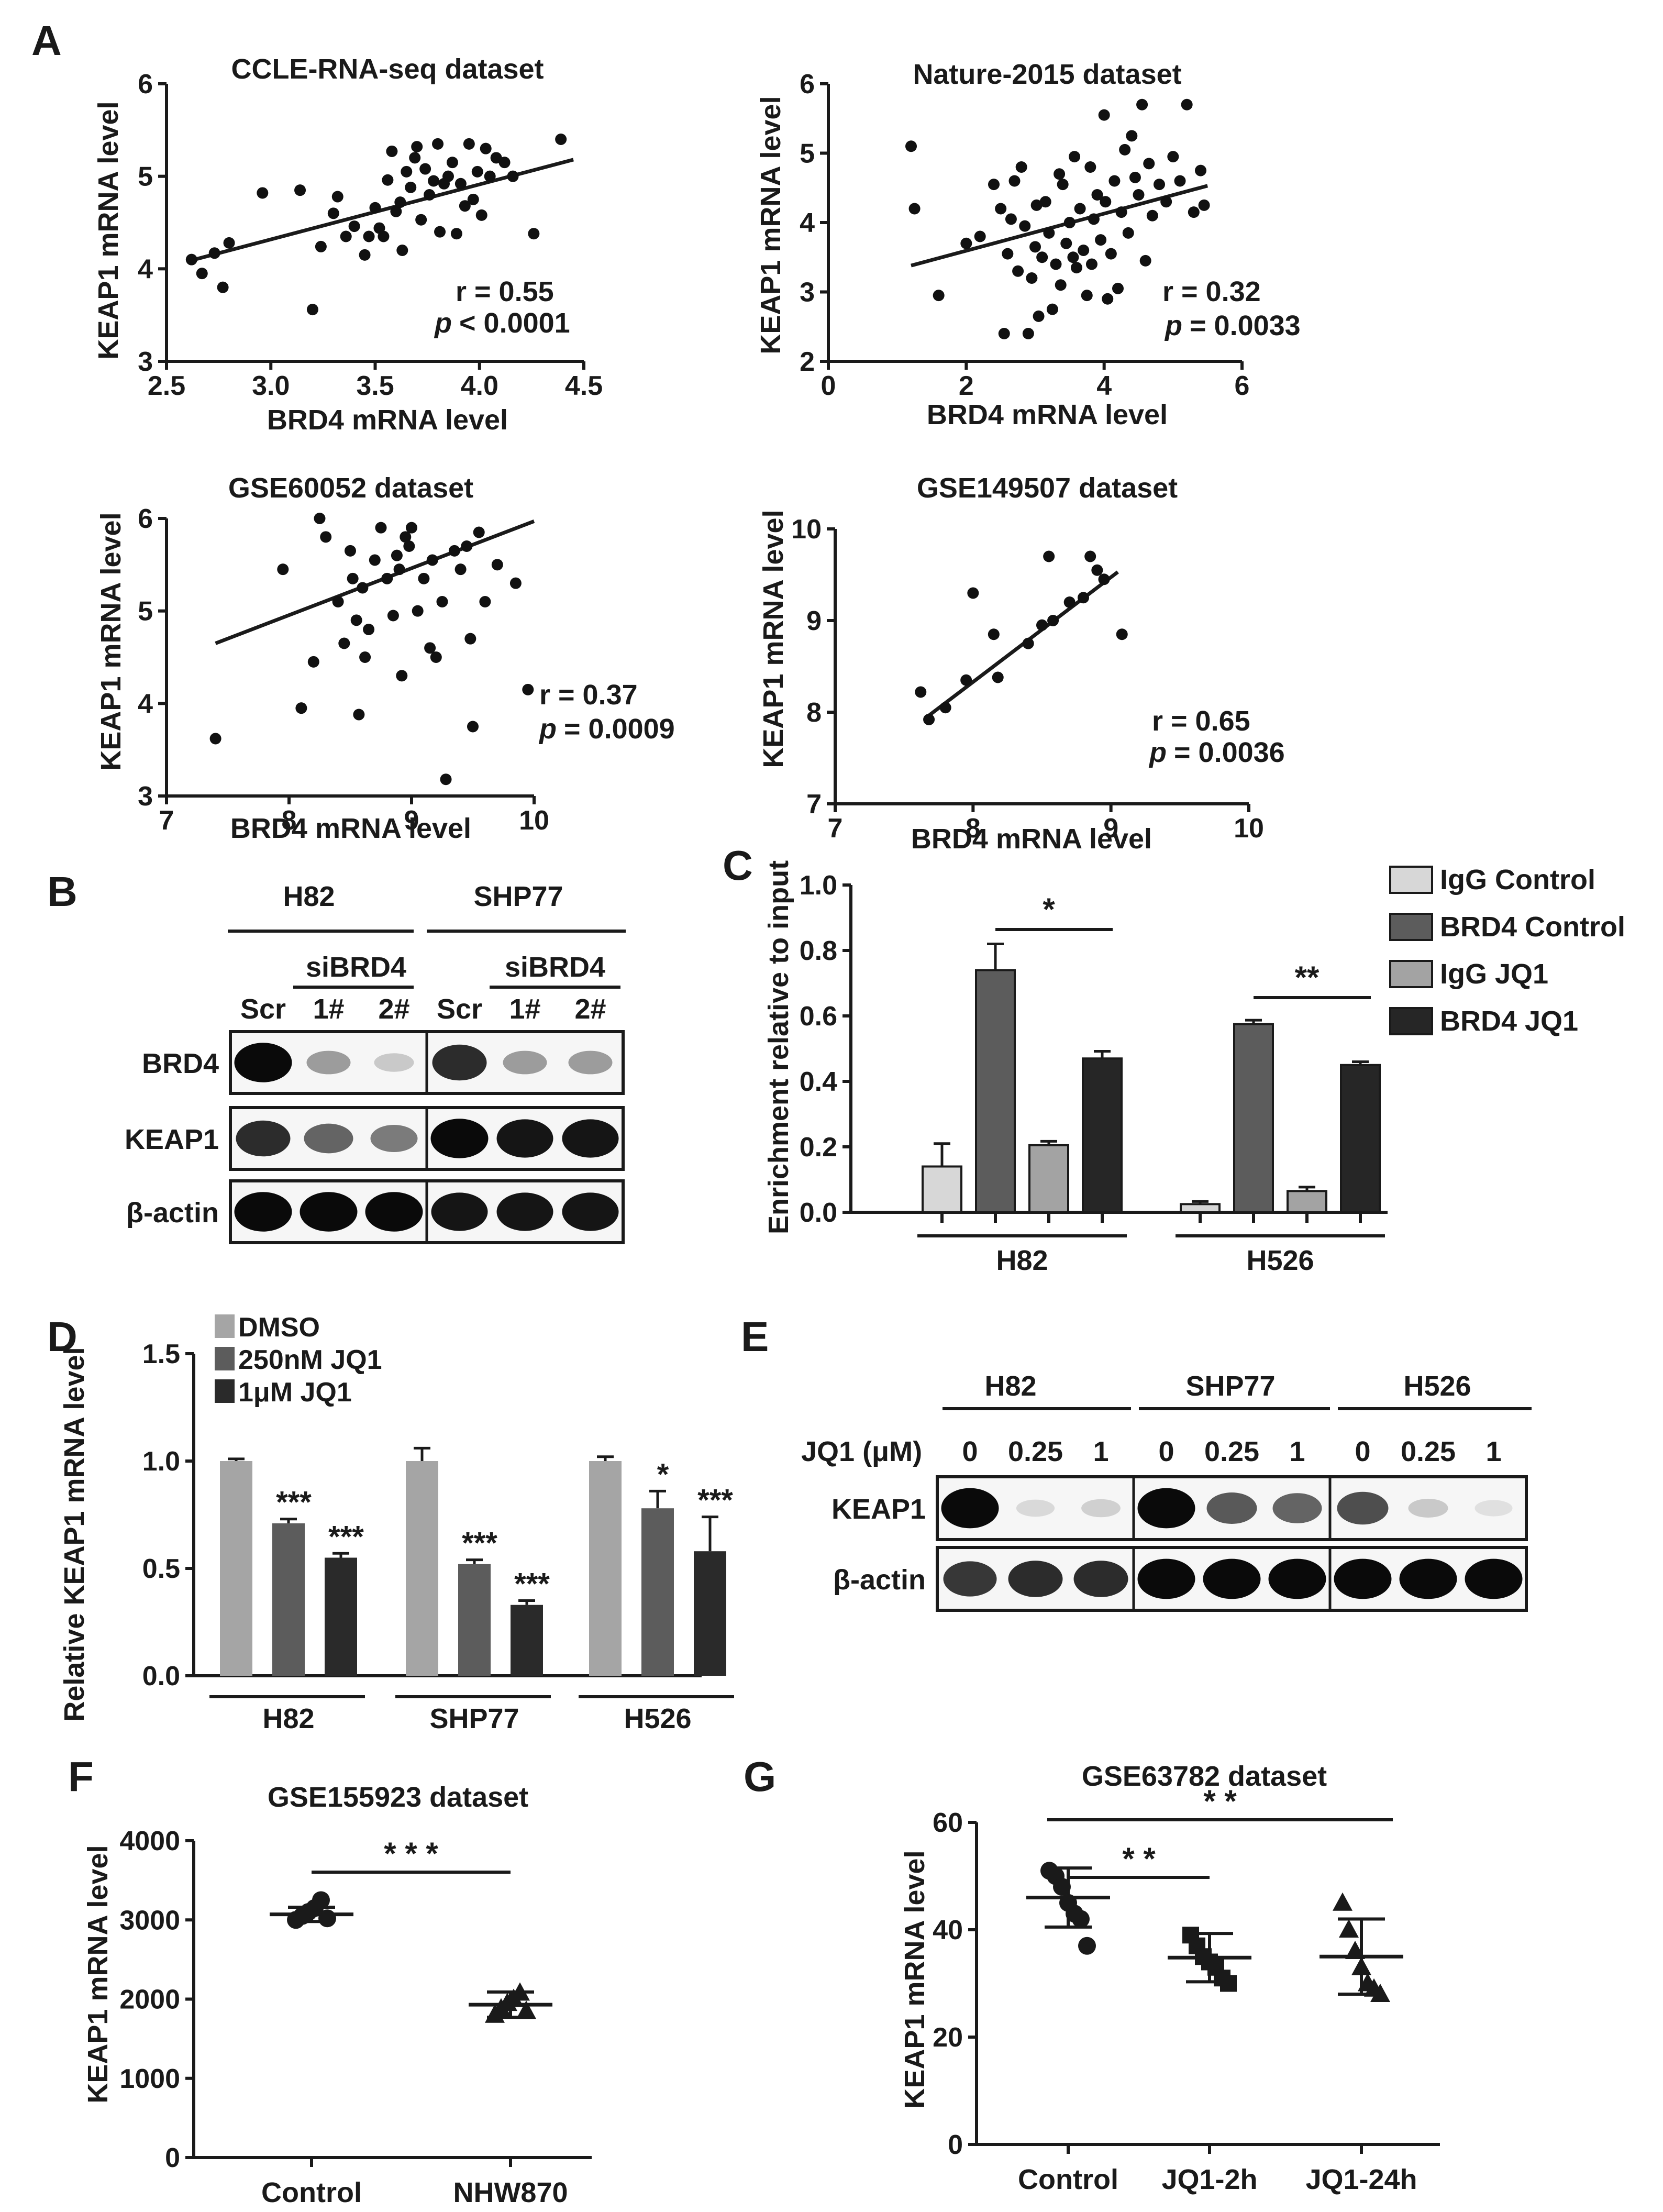 Image resolution: width=1663 pixels, height=2212 pixels. What do you see at coordinates (818, 1213) in the screenshot?
I see `y-tick-label: 0.0` at bounding box center [818, 1213].